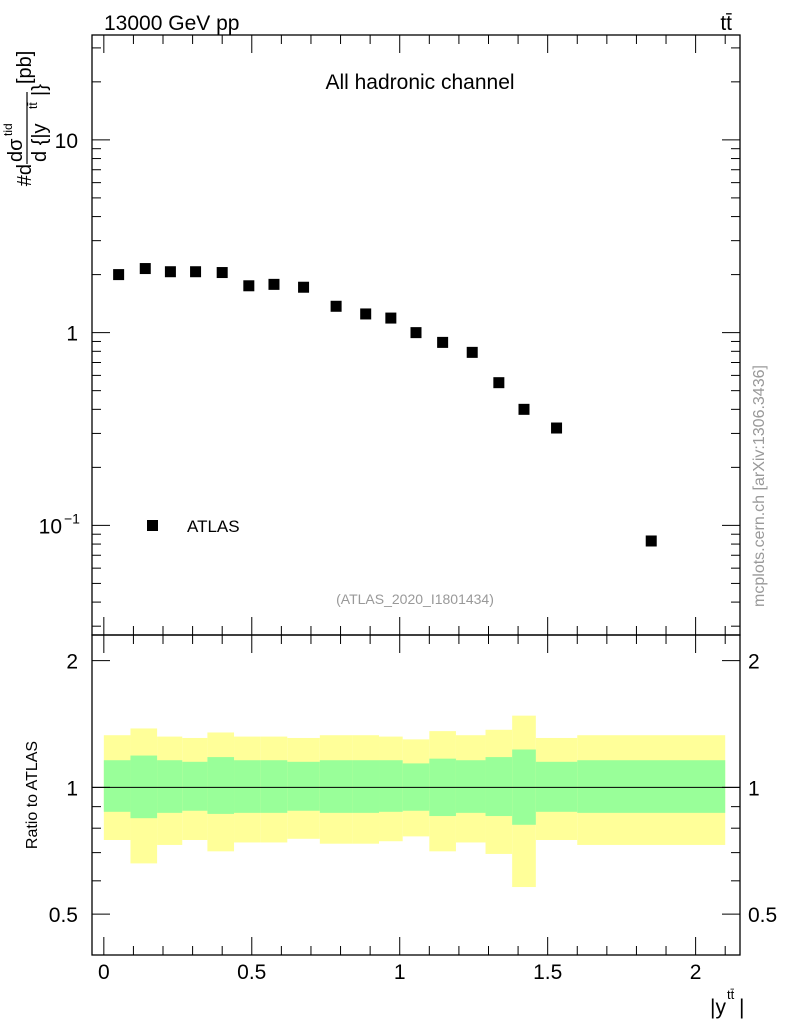  What do you see at coordinates (754, 662) in the screenshot?
I see `ratio-ytick-label-right: 2` at bounding box center [754, 662].